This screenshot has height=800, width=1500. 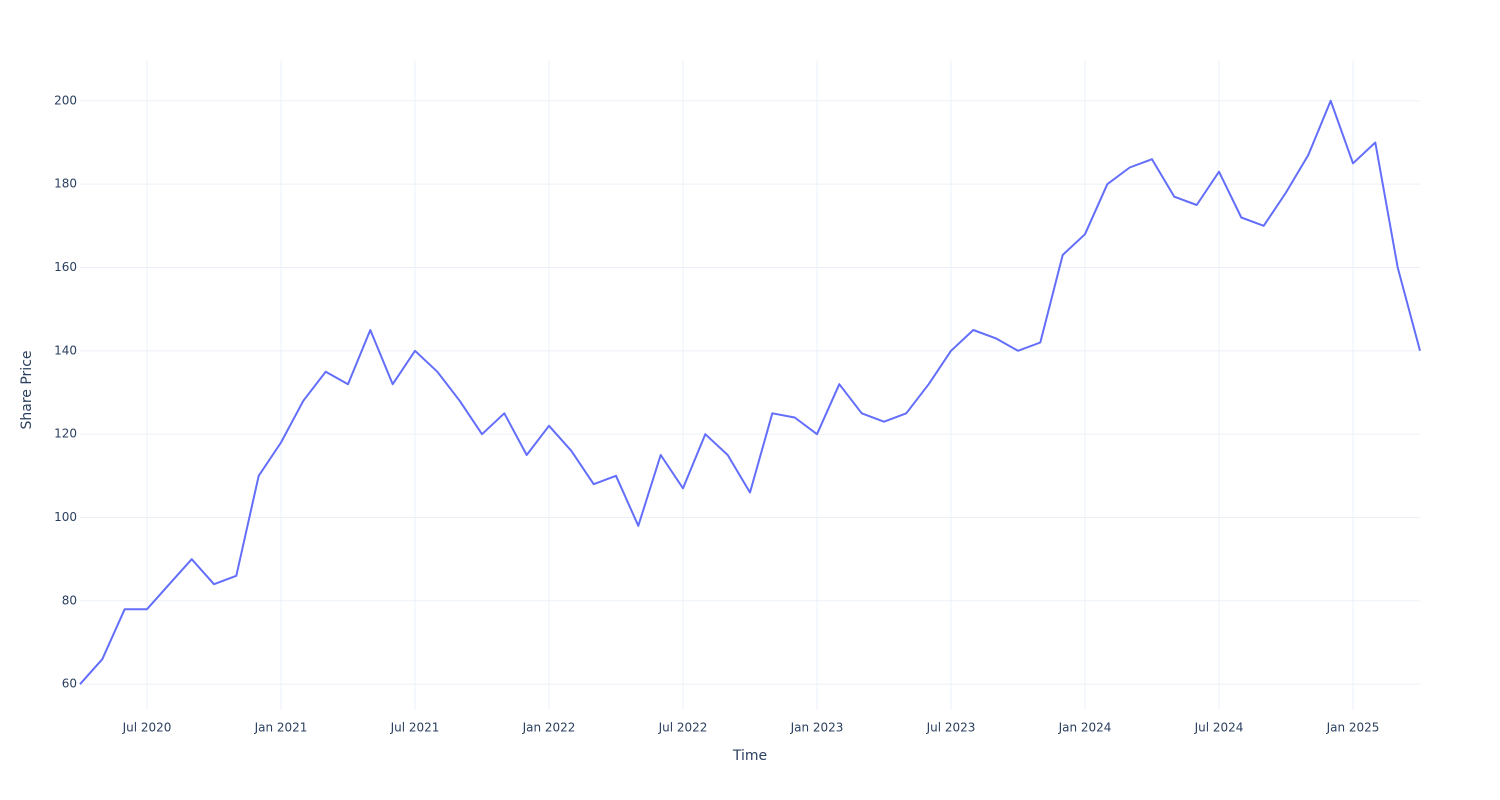 What do you see at coordinates (65, 100) in the screenshot?
I see `y-tick-label: 200` at bounding box center [65, 100].